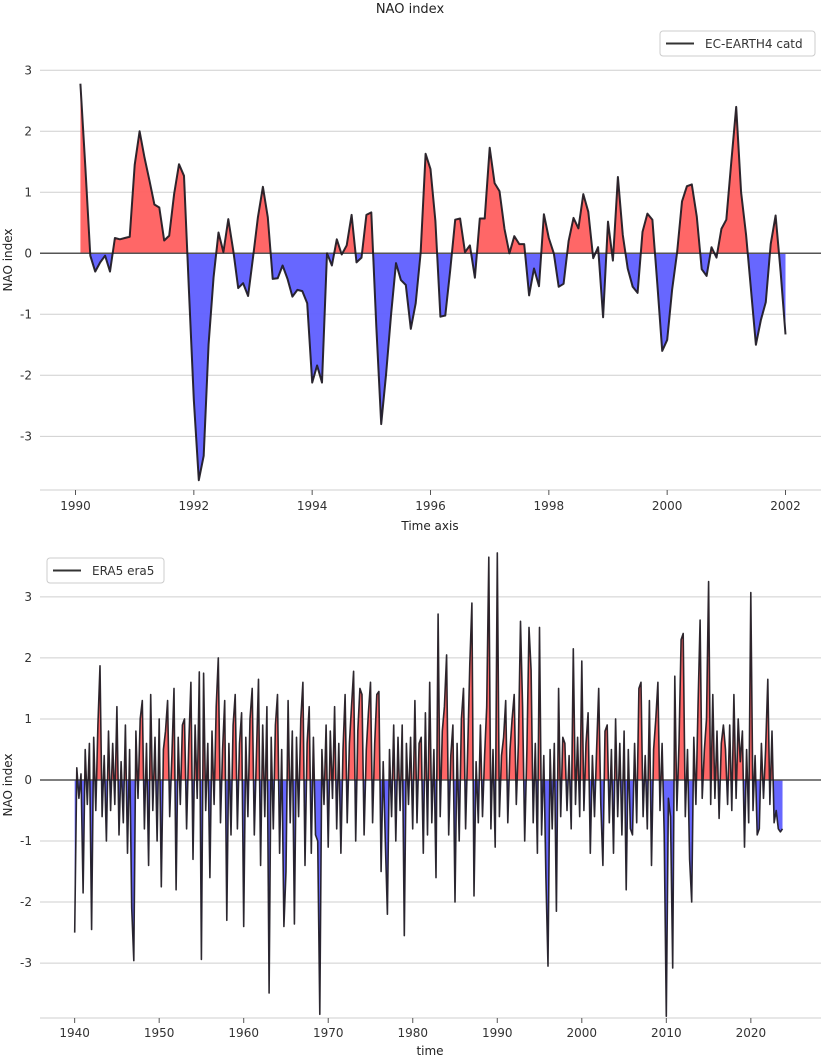  What do you see at coordinates (666, 1033) in the screenshot?
I see `x-tick-label: 2010` at bounding box center [666, 1033].